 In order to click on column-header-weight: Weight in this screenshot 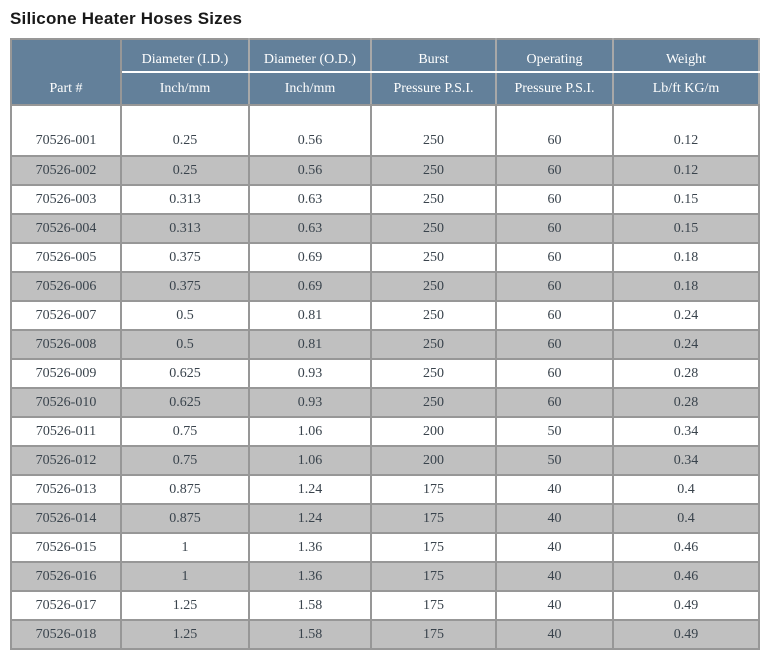, I will do `click(686, 55)`.